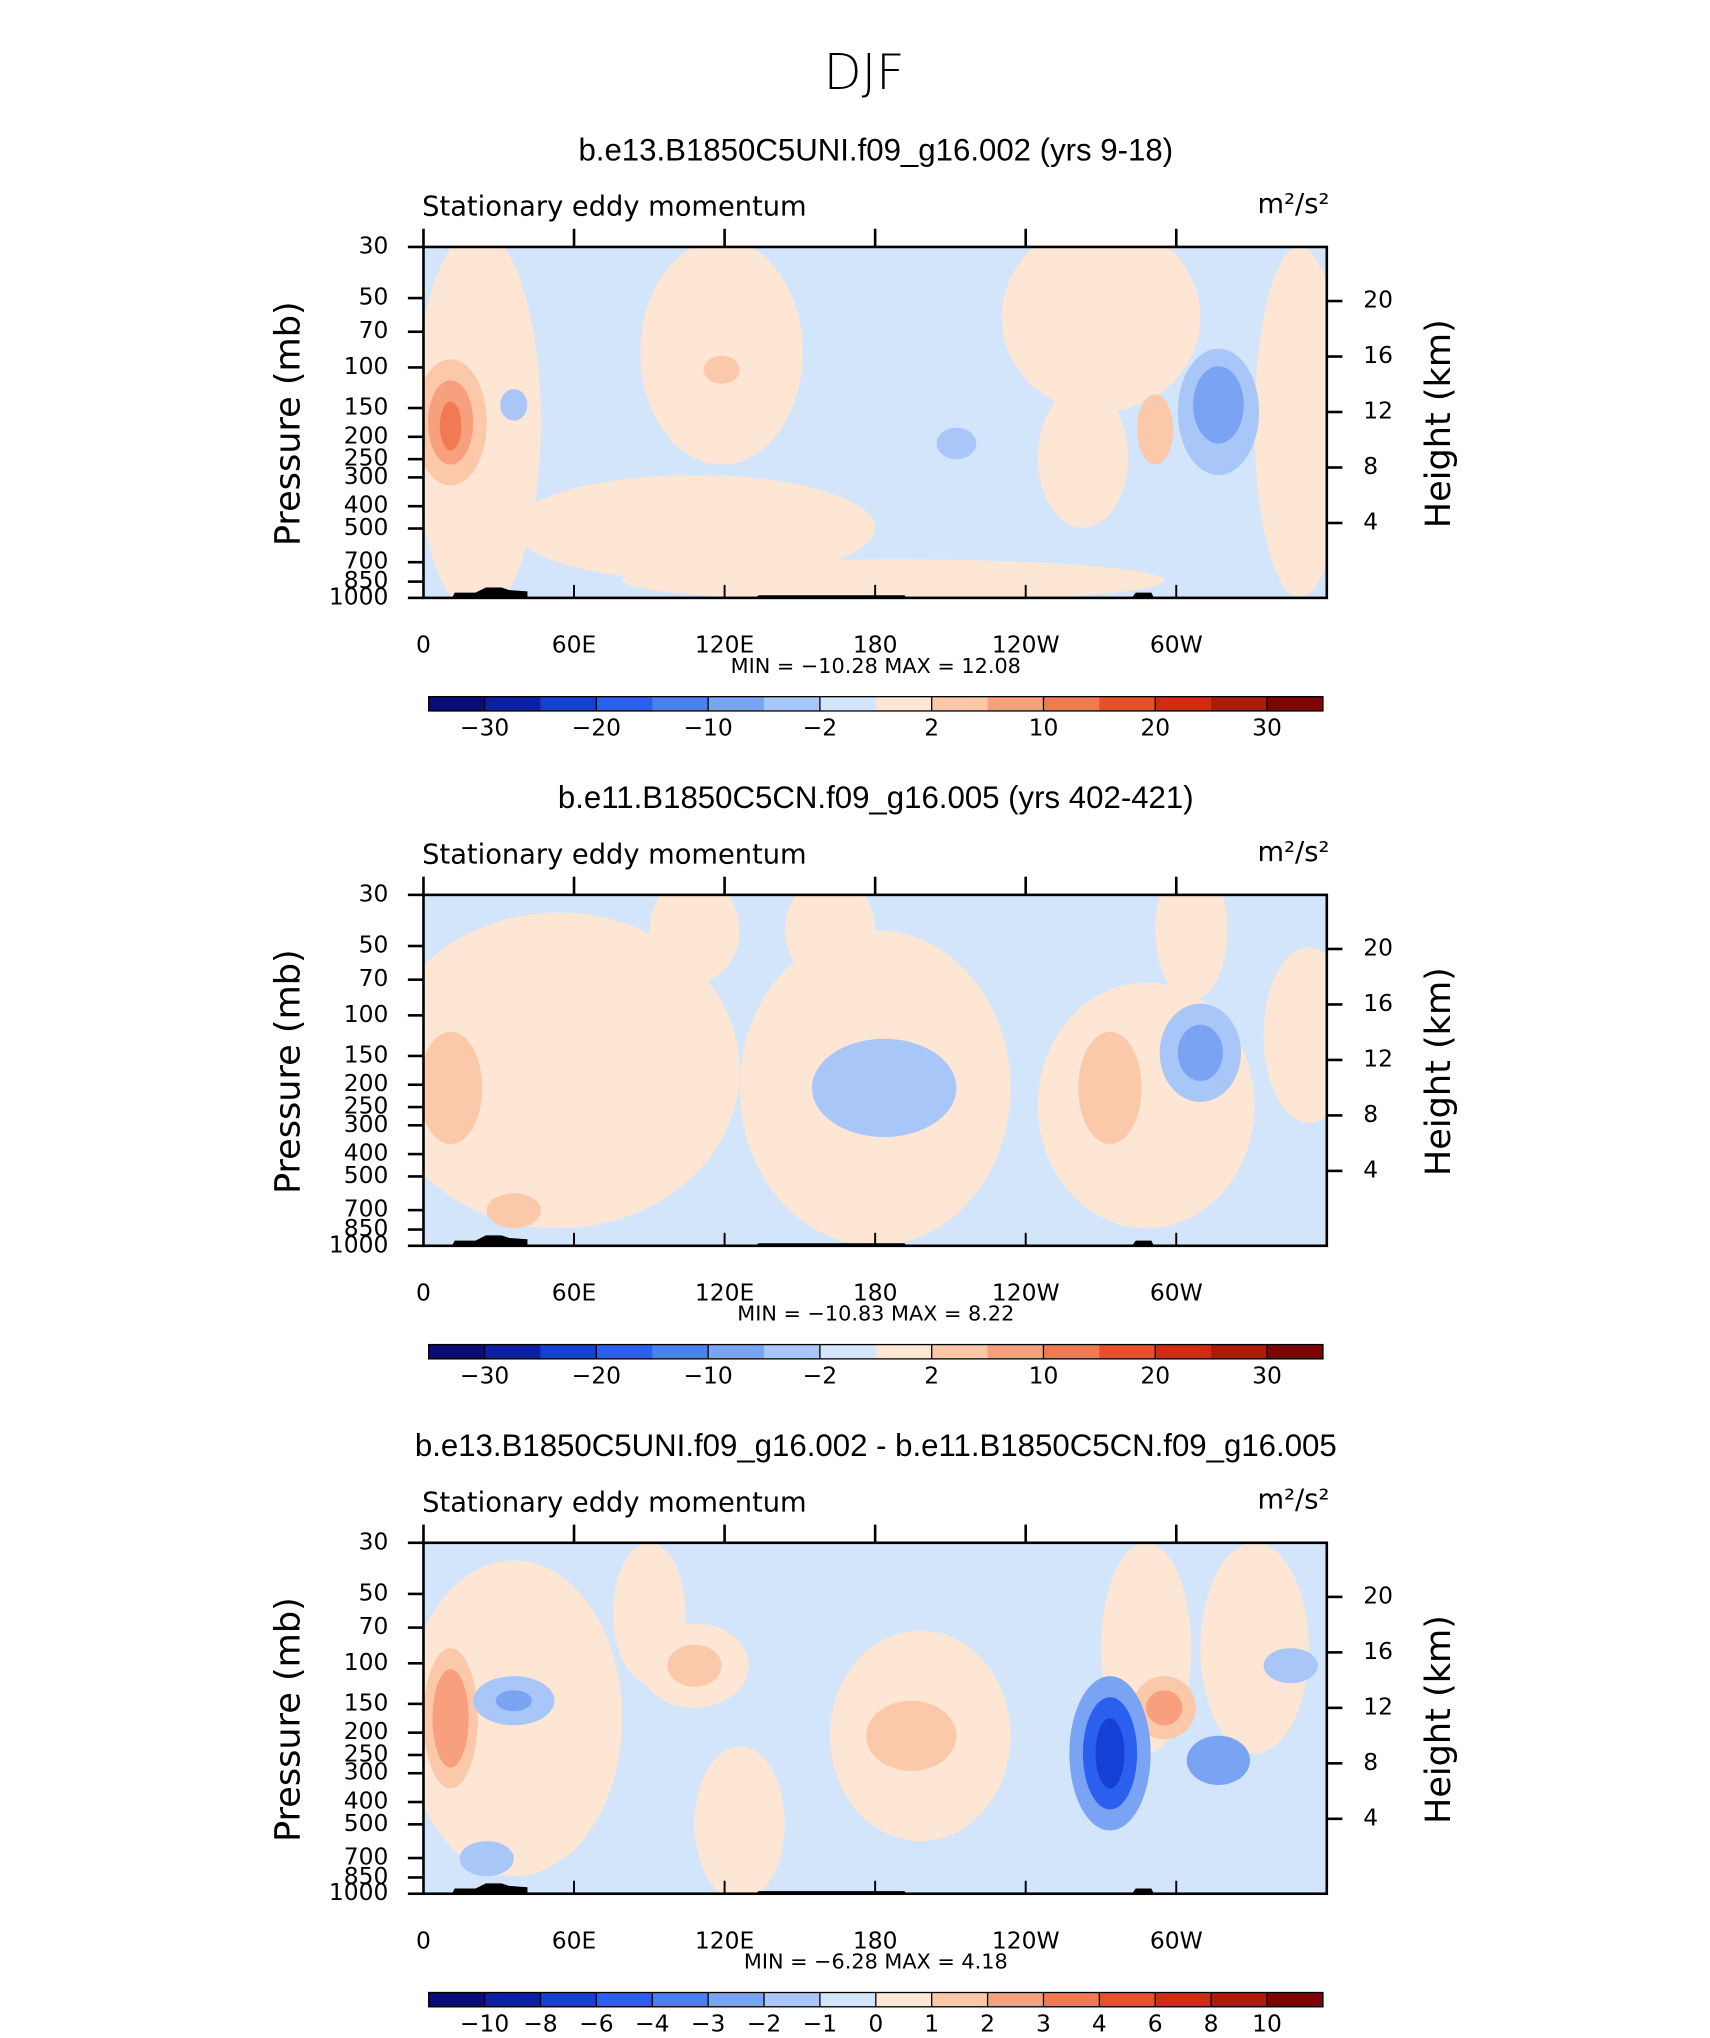 The width and height of the screenshot is (1710, 2038). I want to click on figure-title: DJF, so click(864, 72).